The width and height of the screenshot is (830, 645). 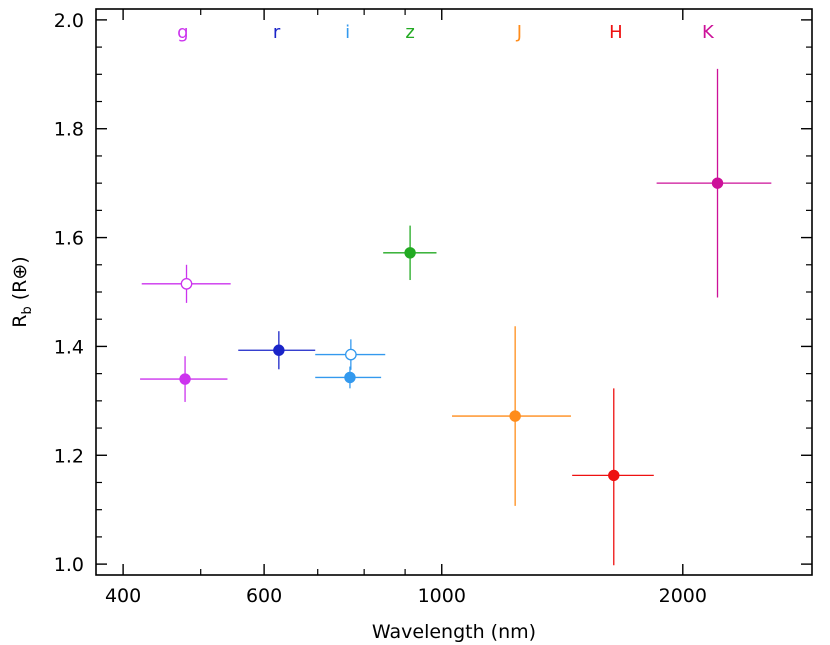 I want to click on data-point-r-filled, so click(x=277, y=350).